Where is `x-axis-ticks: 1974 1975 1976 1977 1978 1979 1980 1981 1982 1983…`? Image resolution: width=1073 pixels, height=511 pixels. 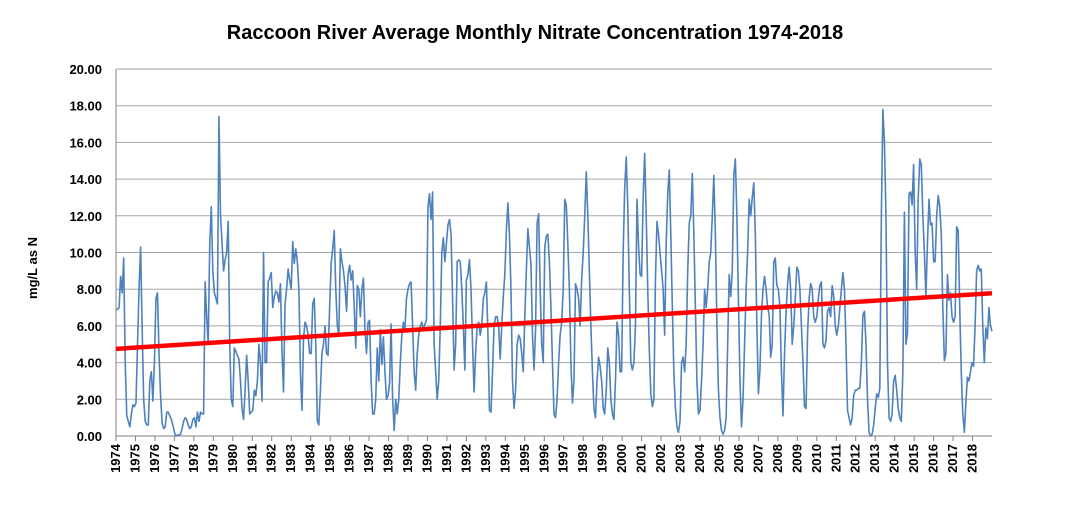 x-axis-ticks: 1974 1975 1976 1977 1978 1979 1980 1981 1982 1983… is located at coordinates (544, 454).